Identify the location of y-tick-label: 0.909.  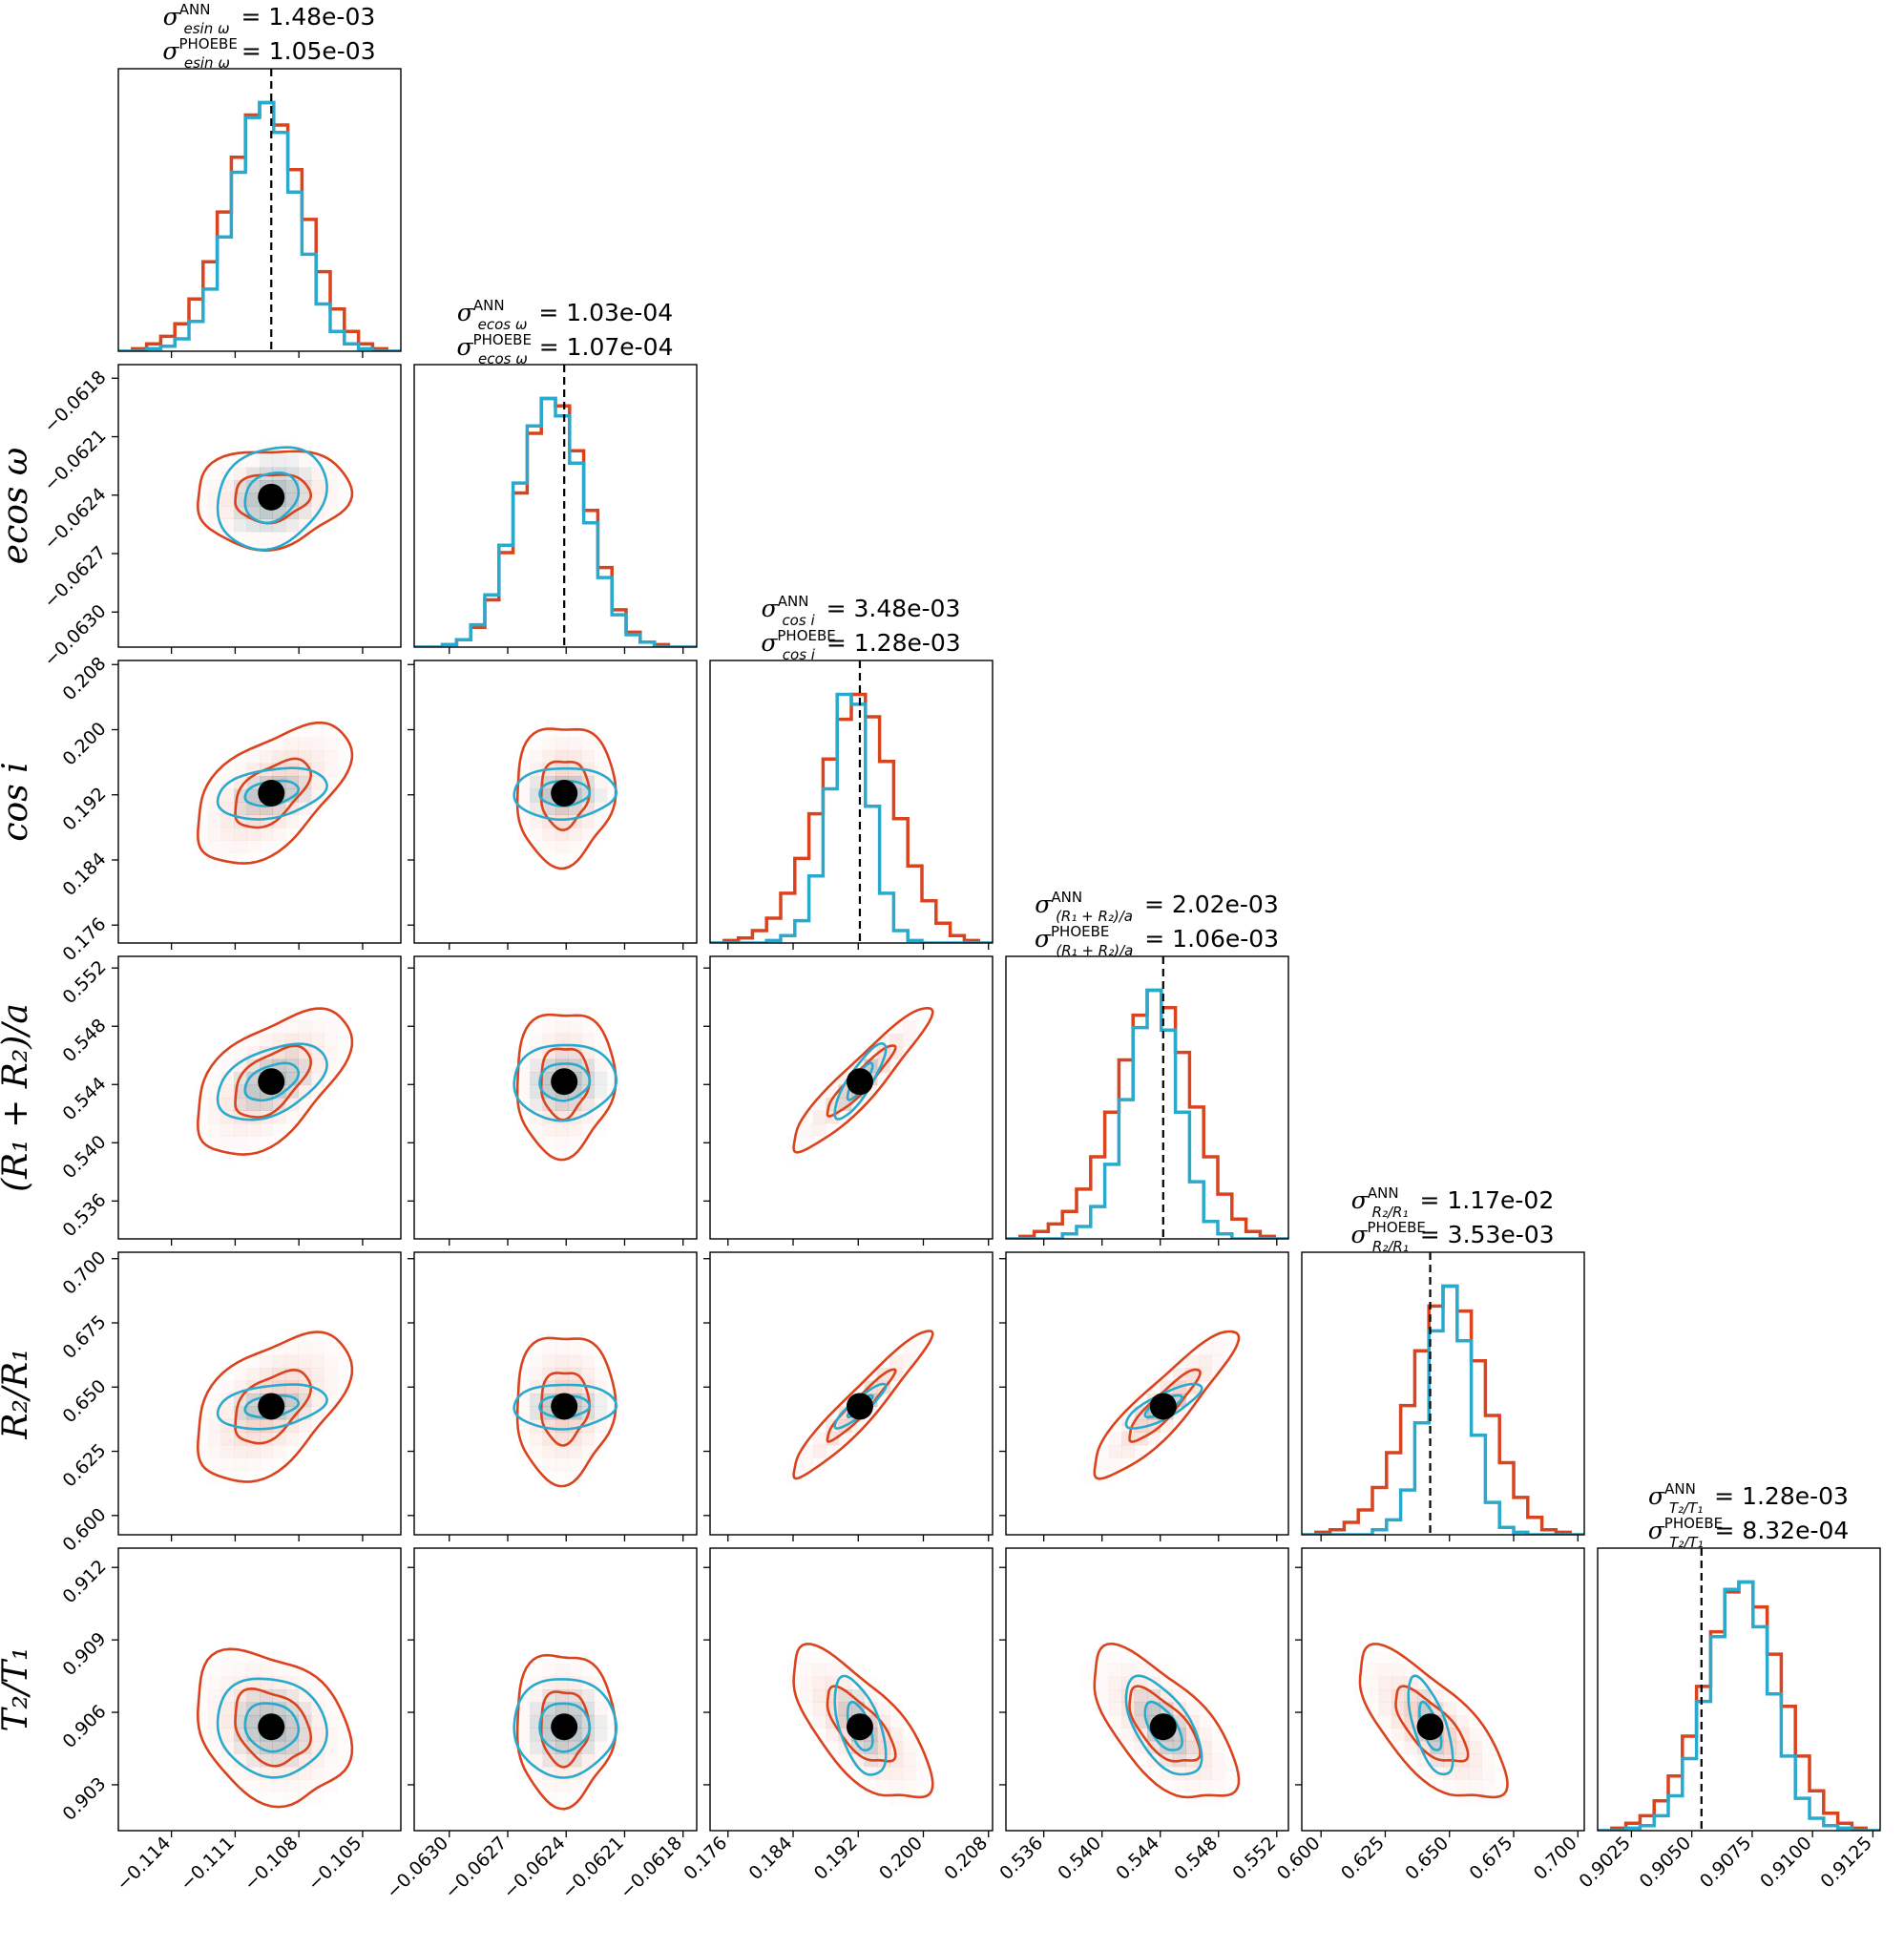
(85, 1654).